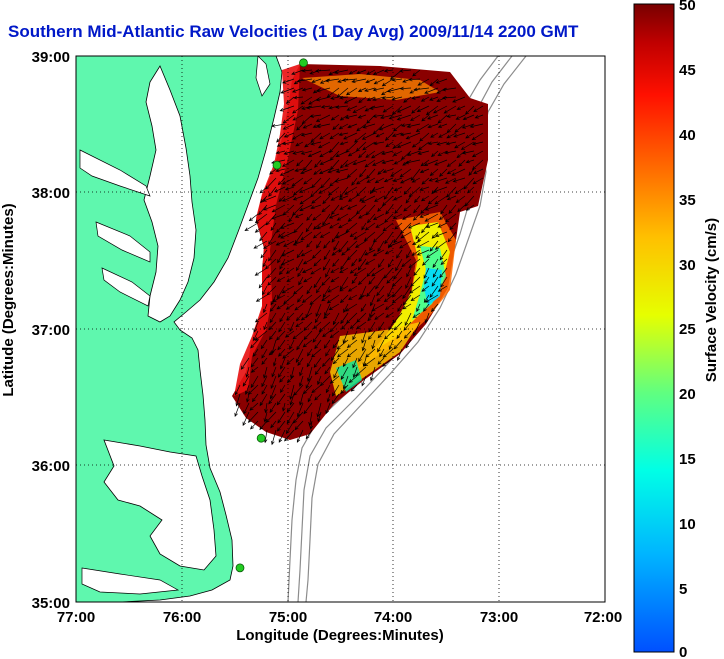  Describe the element at coordinates (683, 589) in the screenshot. I see `colorbar-tick: 5` at that location.